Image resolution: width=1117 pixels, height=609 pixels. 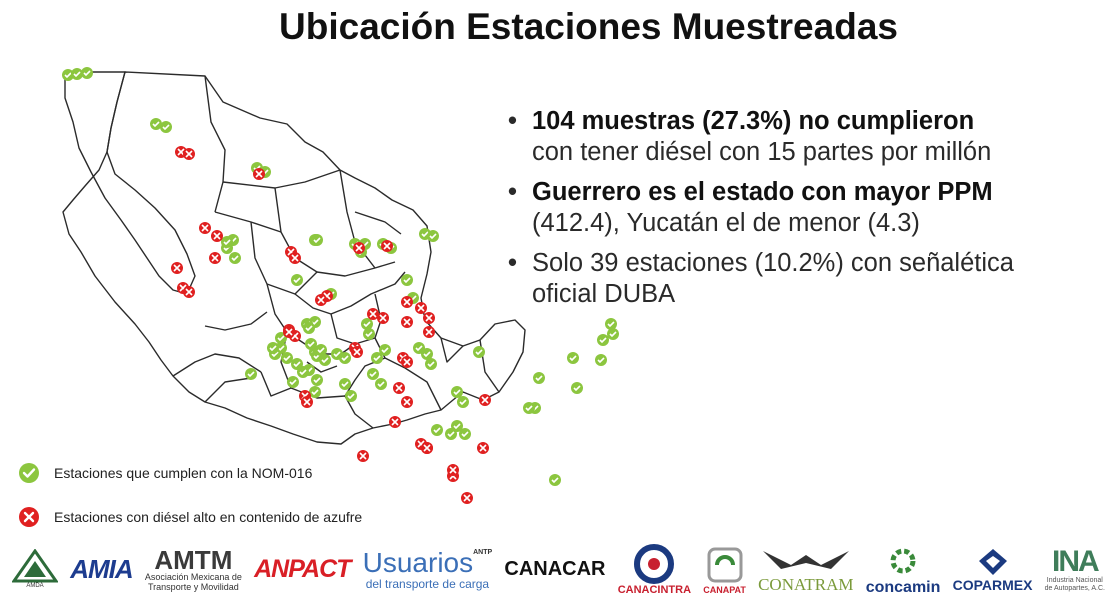 I want to click on x-icon, so click(x=29, y=517).